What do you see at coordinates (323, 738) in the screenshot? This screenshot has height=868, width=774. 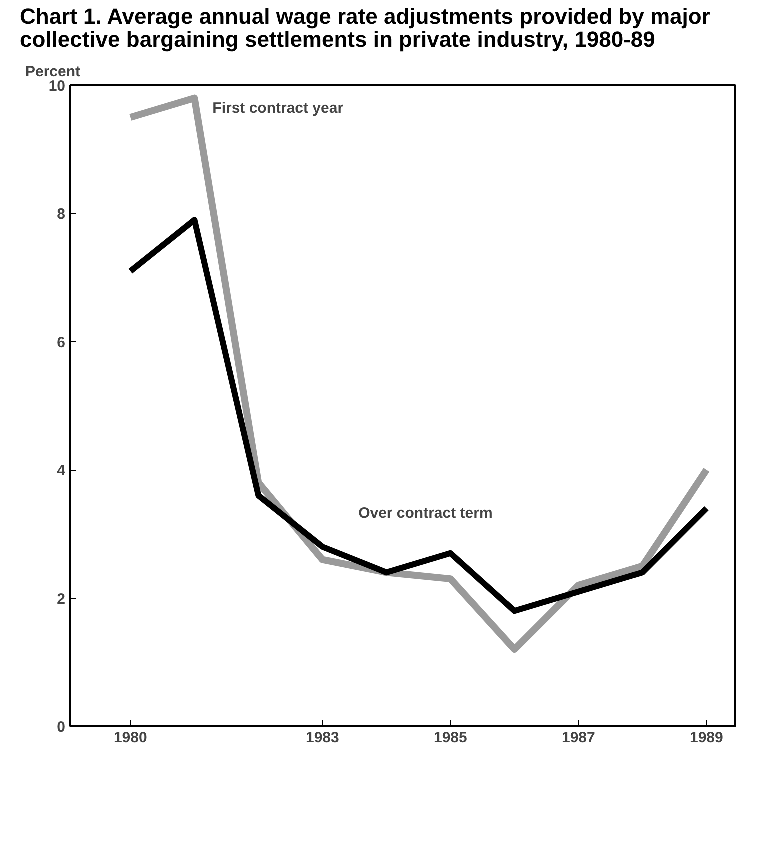 I see `x-tick-label: 1983` at bounding box center [323, 738].